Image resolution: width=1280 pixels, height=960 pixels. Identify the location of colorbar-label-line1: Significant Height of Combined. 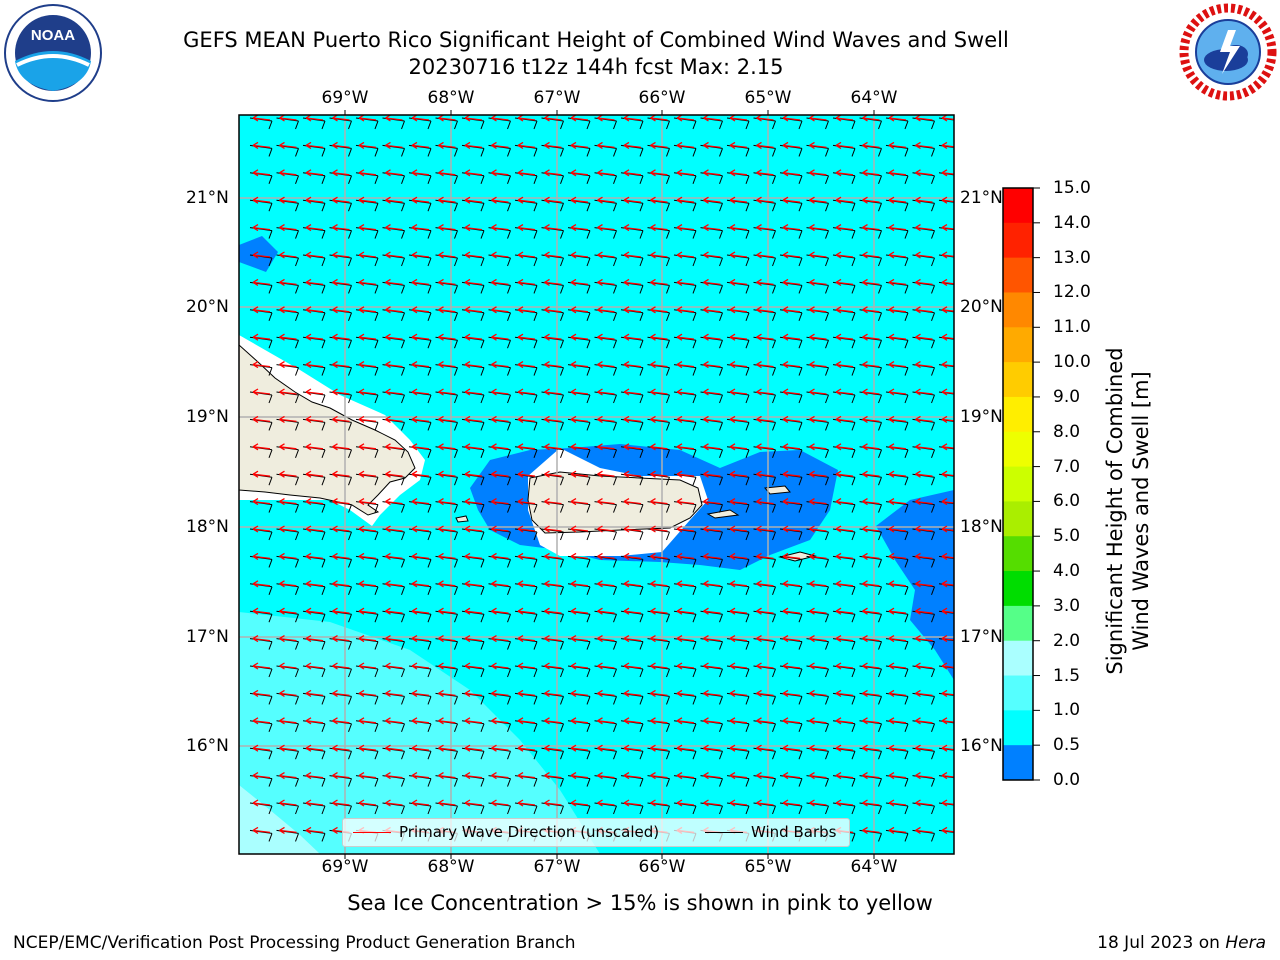
(1115, 511).